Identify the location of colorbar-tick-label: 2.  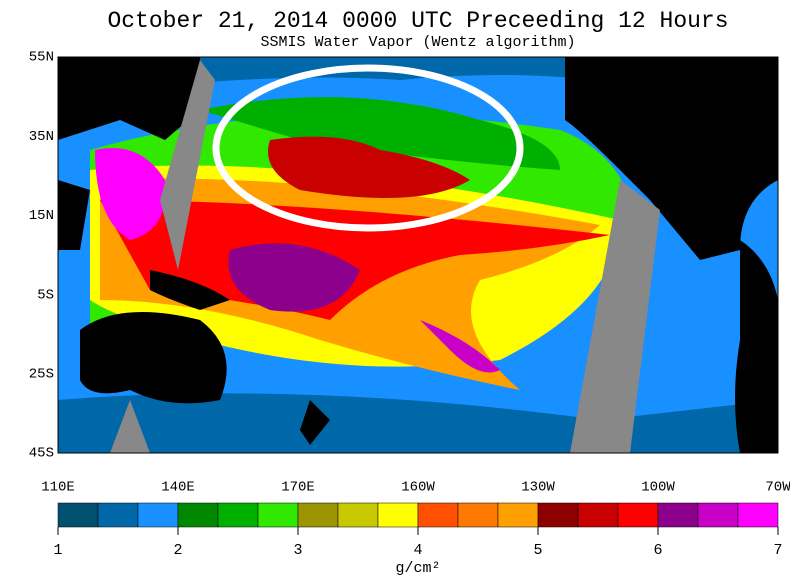
(177, 550).